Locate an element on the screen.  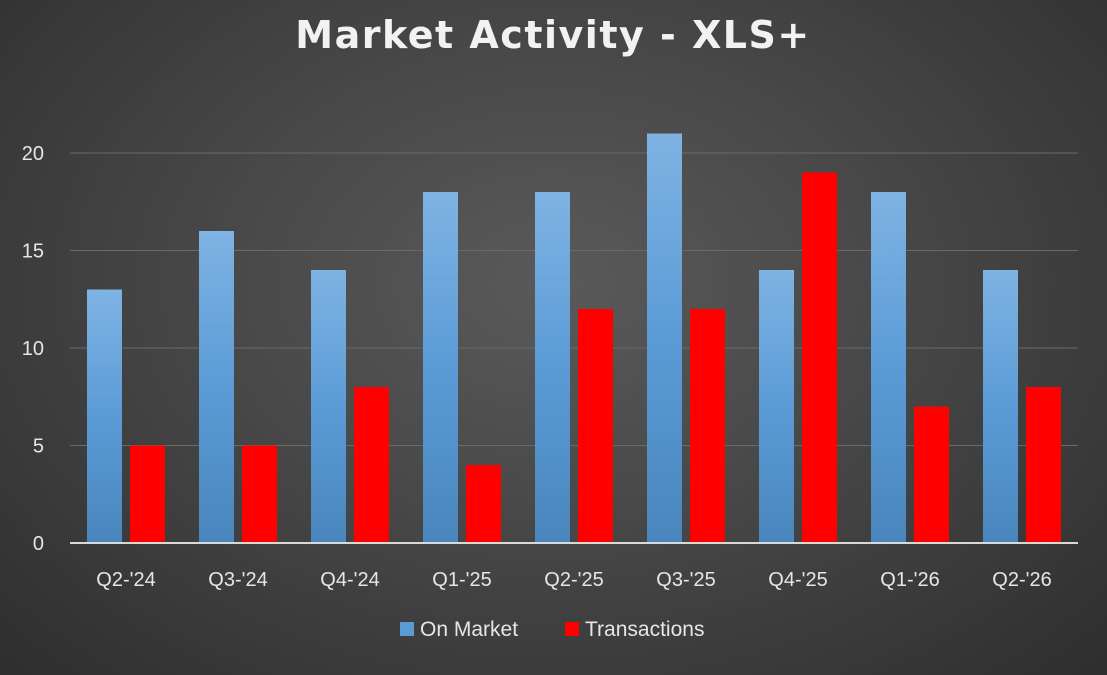
legend-swatch-on-market is located at coordinates (407, 629).